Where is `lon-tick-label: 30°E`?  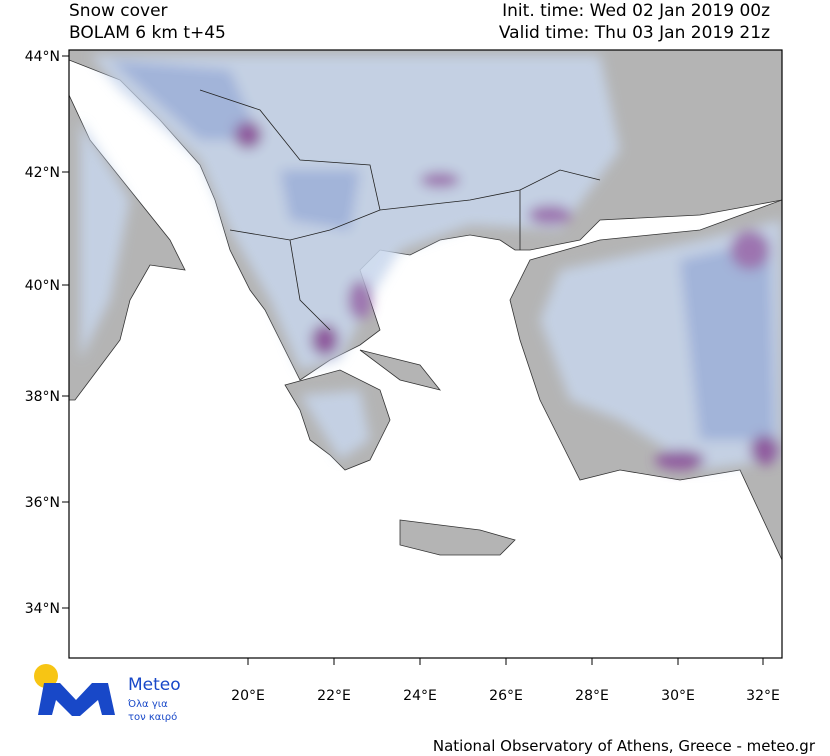 lon-tick-label: 30°E is located at coordinates (678, 696).